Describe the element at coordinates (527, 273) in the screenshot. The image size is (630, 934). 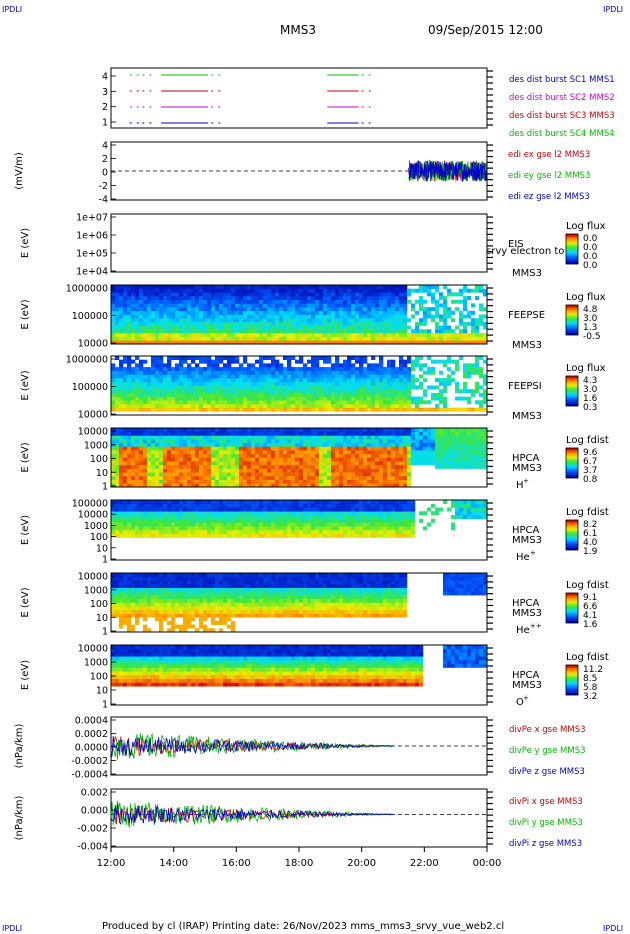
I see `spacecraft-label: MMS3` at that location.